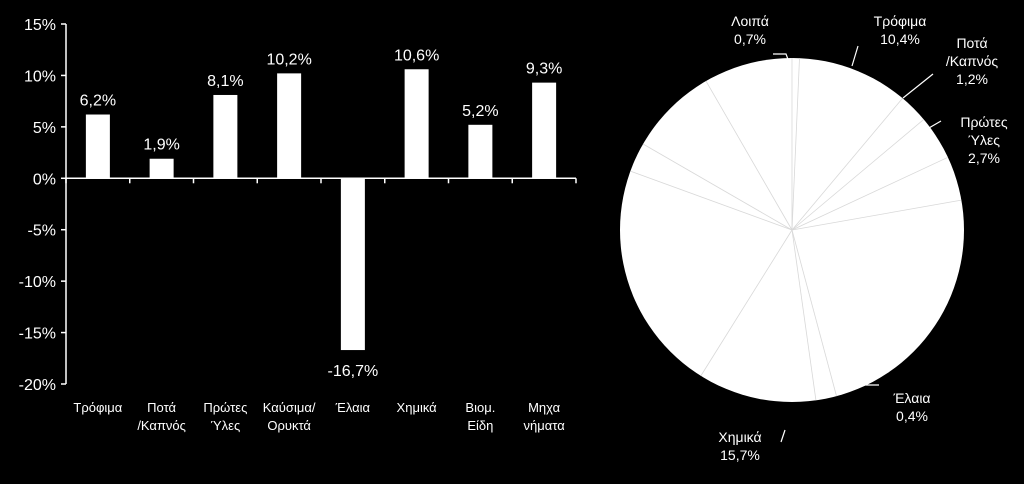 The image size is (1024, 484). I want to click on y-tick-label: -20%, so click(37, 385).